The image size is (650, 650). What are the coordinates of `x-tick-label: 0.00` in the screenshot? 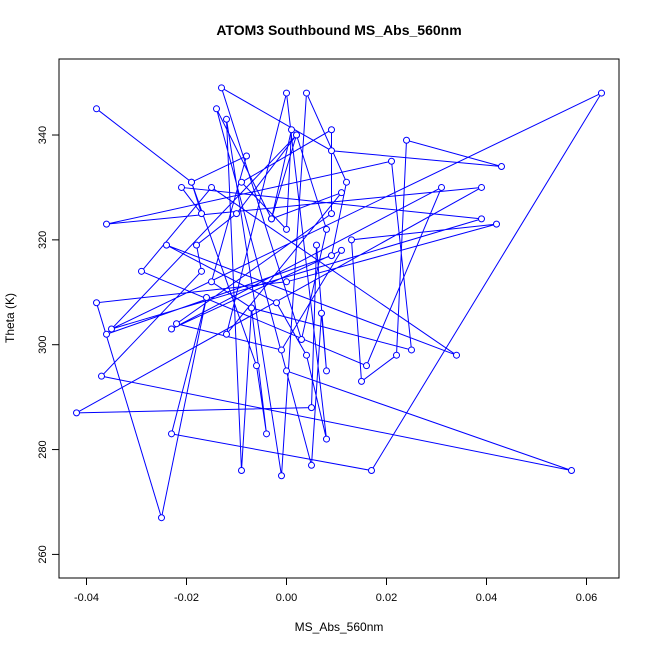 It's located at (286, 598).